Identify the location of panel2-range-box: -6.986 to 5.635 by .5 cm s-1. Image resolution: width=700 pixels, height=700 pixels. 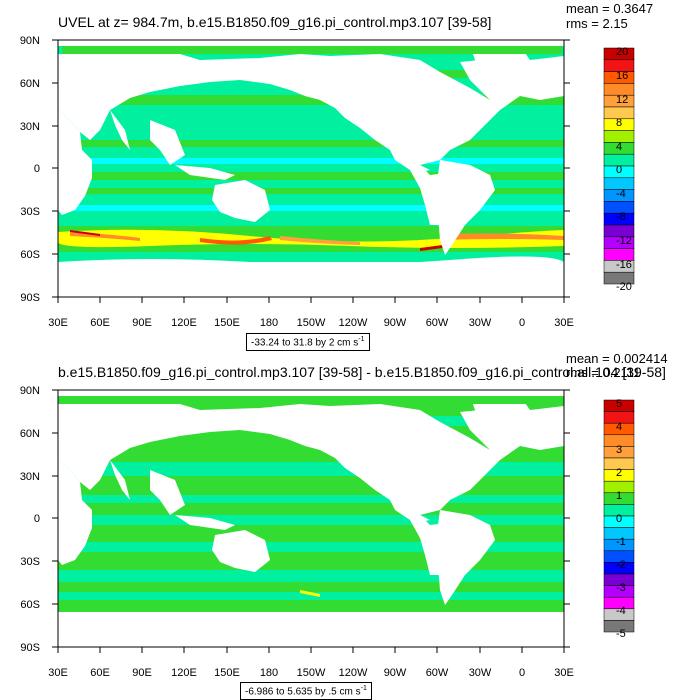
(306, 691).